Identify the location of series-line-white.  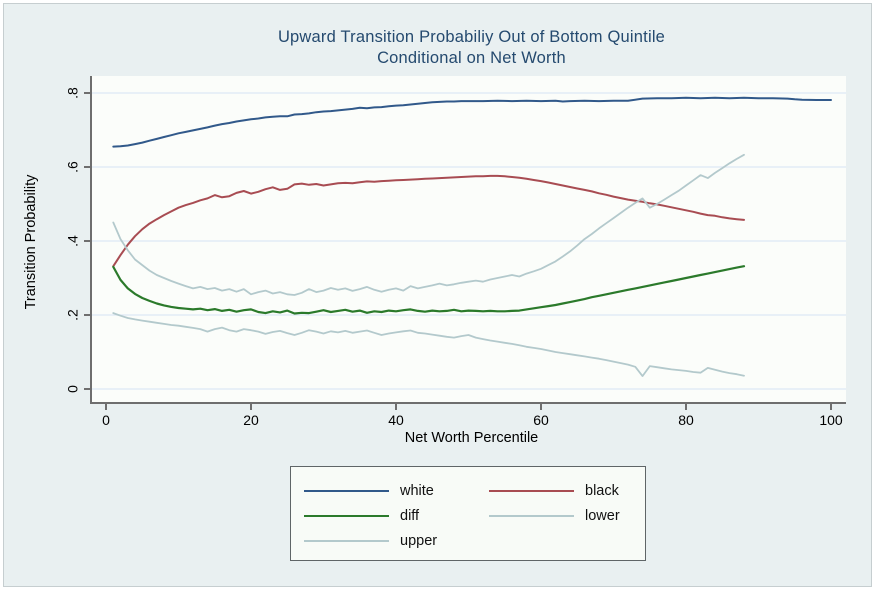
(472, 122).